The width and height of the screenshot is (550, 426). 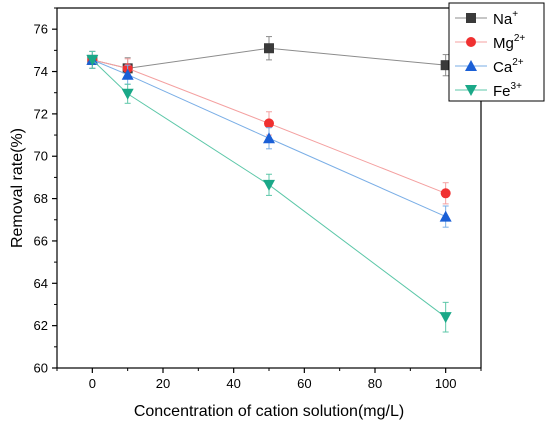 I want to click on legend-label: Fe3+, so click(x=507, y=90).